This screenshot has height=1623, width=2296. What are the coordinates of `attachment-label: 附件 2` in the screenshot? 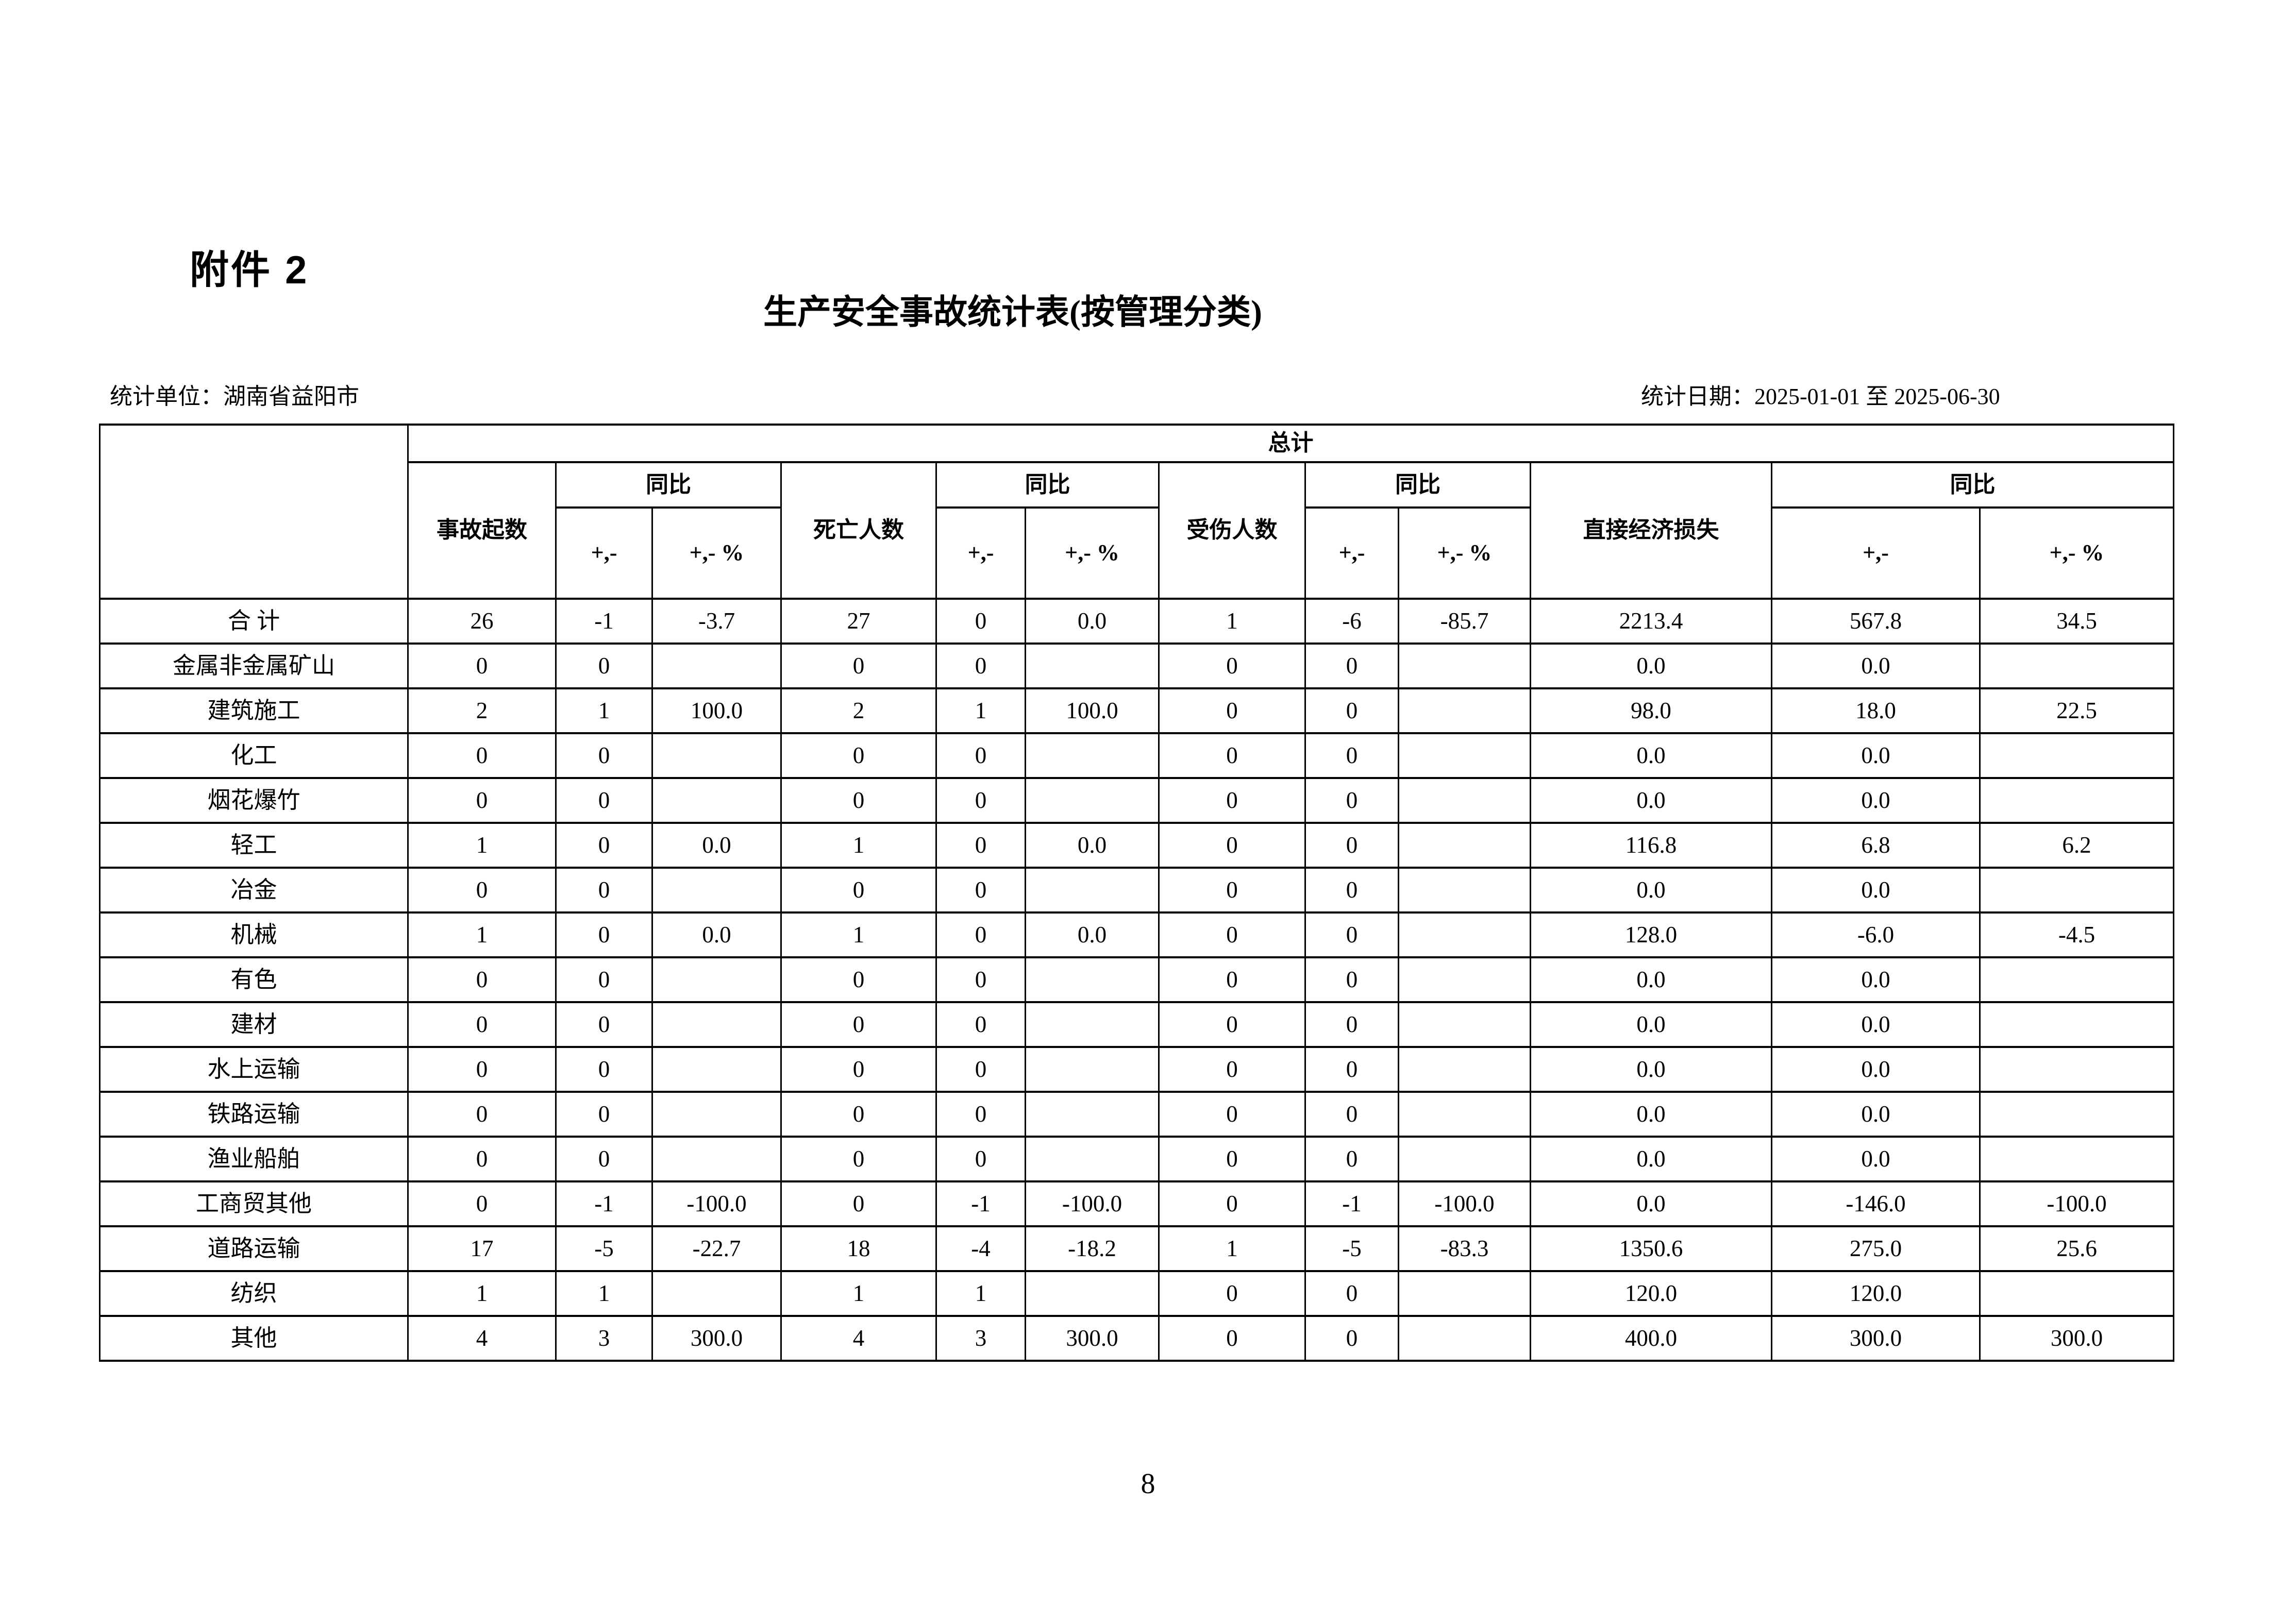 It's located at (249, 270).